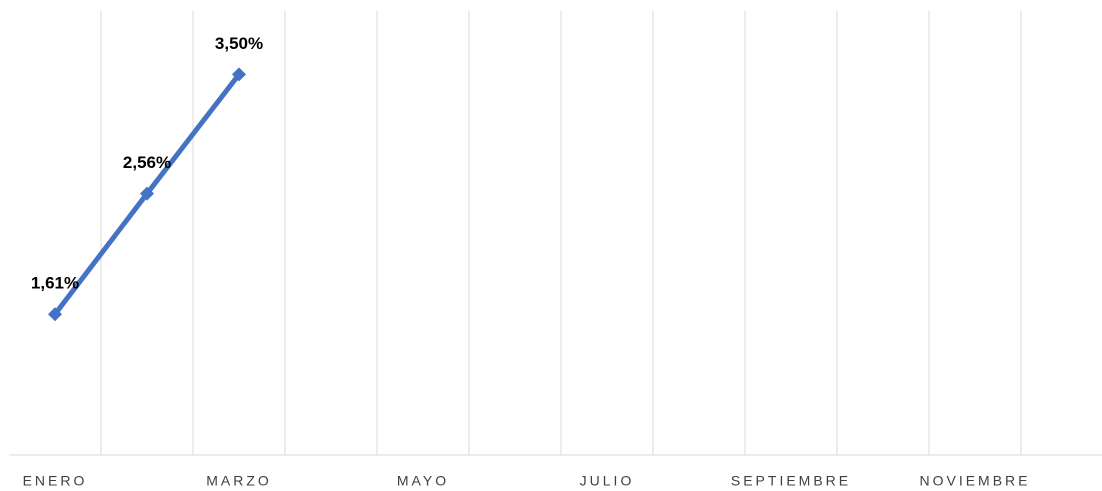  What do you see at coordinates (607, 481) in the screenshot?
I see `x-tick-label: JULIO` at bounding box center [607, 481].